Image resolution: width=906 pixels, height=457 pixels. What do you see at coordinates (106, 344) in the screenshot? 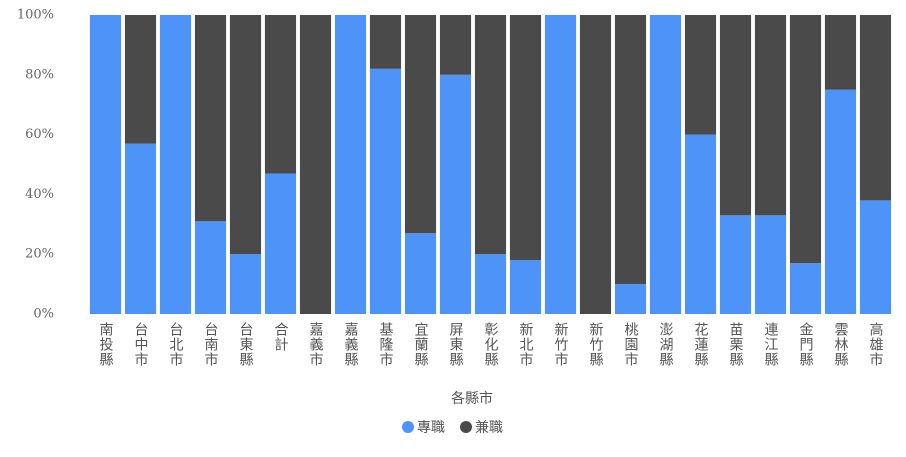
I see `x-tick-label: 南投縣` at bounding box center [106, 344].